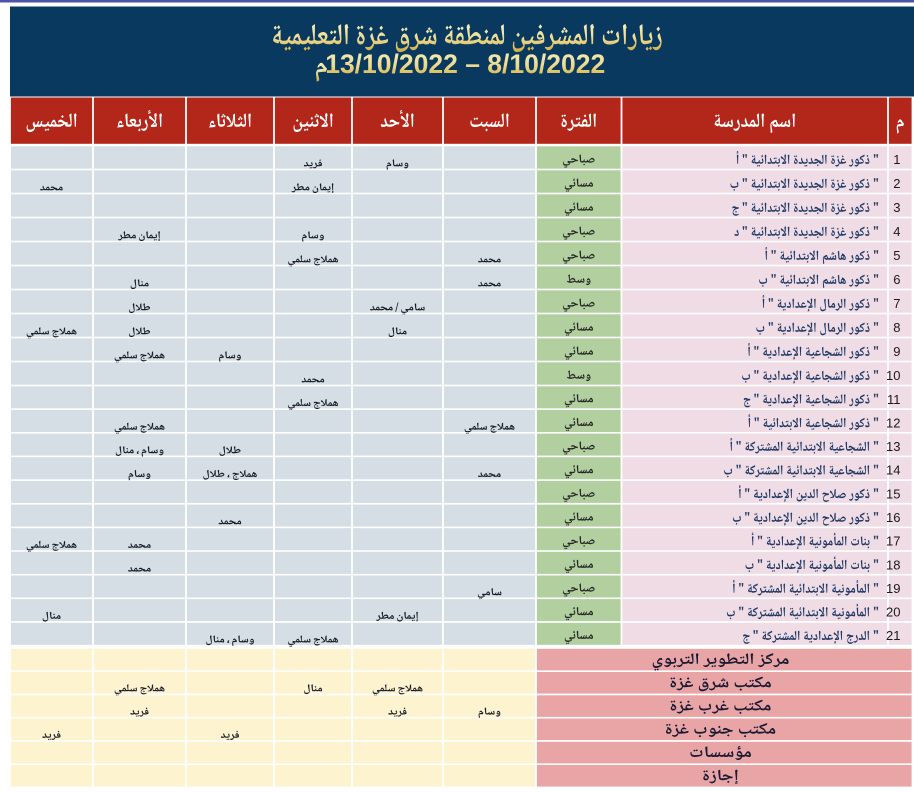 The height and width of the screenshot is (793, 914). What do you see at coordinates (893, 446) in the screenshot?
I see `svg-text: 13` at bounding box center [893, 446].